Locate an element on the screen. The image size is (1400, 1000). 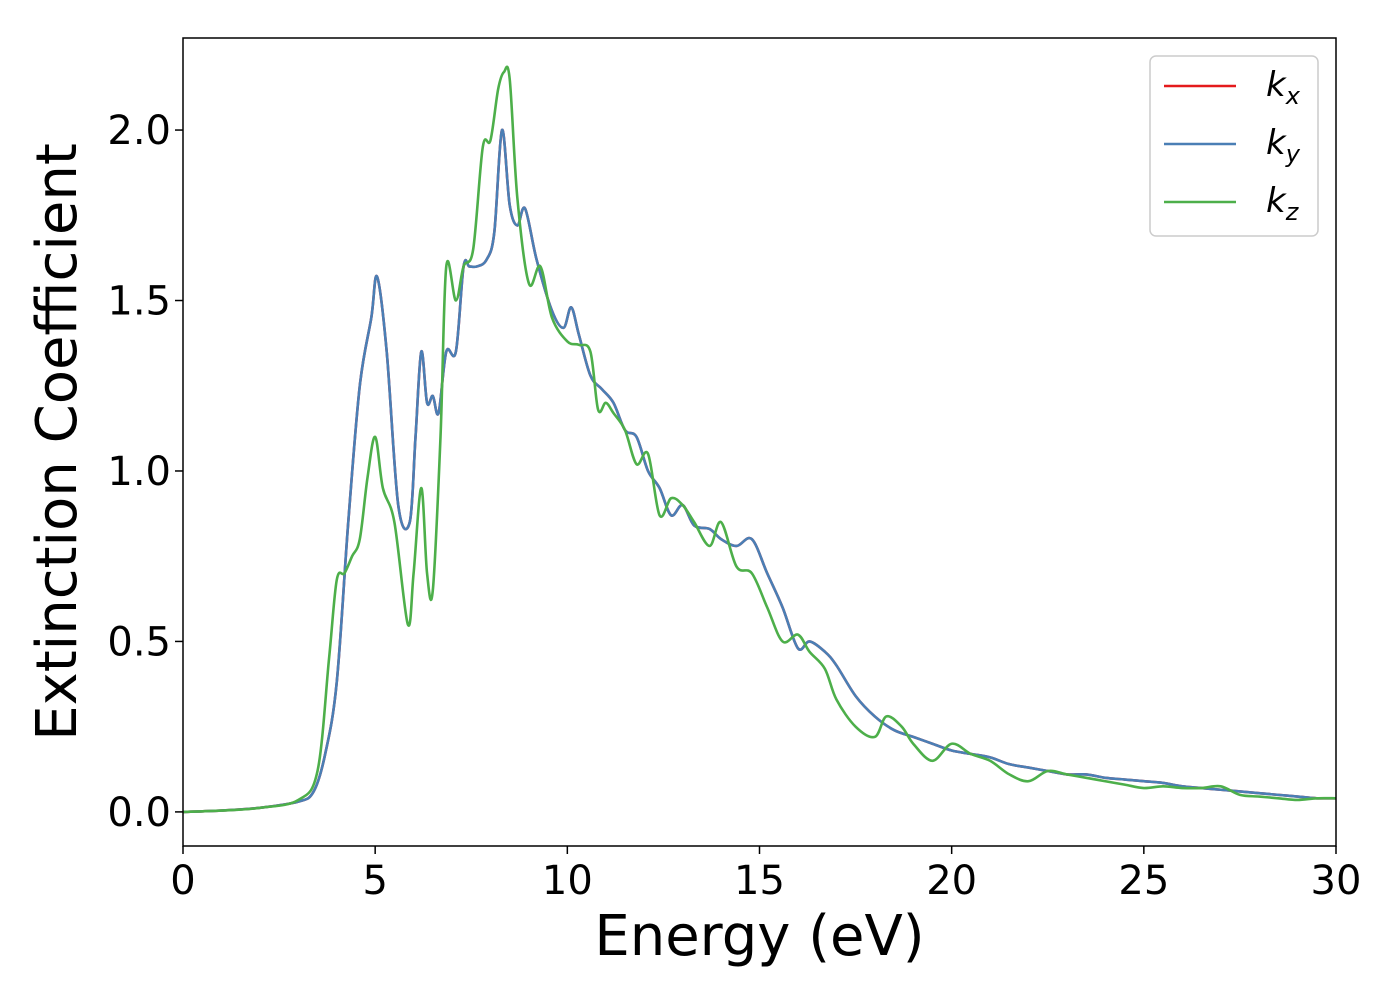
x-tick-label: 30 is located at coordinates (1336, 881).